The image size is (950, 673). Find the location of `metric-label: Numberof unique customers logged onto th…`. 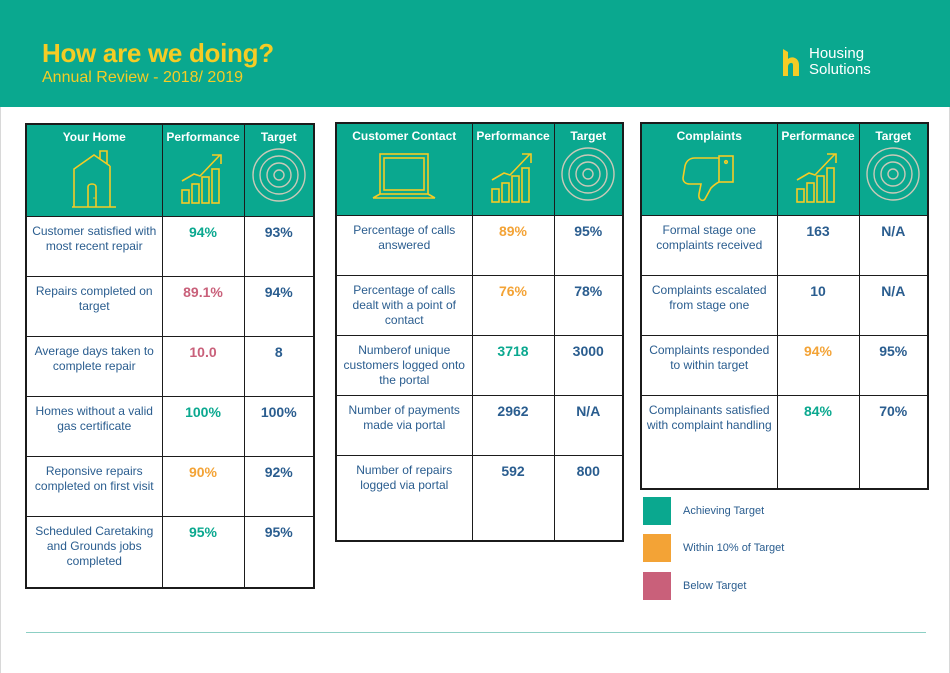

metric-label: Numberof unique customers logged onto th… is located at coordinates (404, 365).